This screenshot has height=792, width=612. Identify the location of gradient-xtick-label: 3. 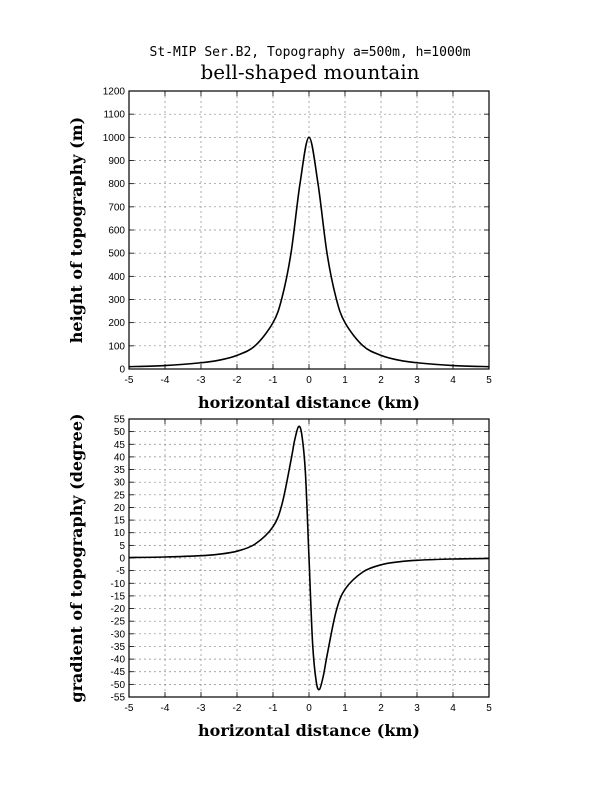
(417, 708).